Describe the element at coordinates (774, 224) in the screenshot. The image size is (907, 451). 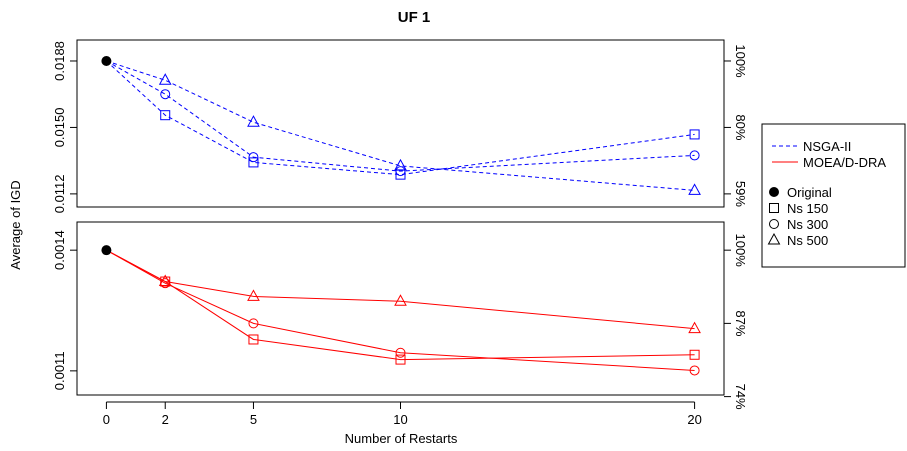
I see `legend-marker-circle` at that location.